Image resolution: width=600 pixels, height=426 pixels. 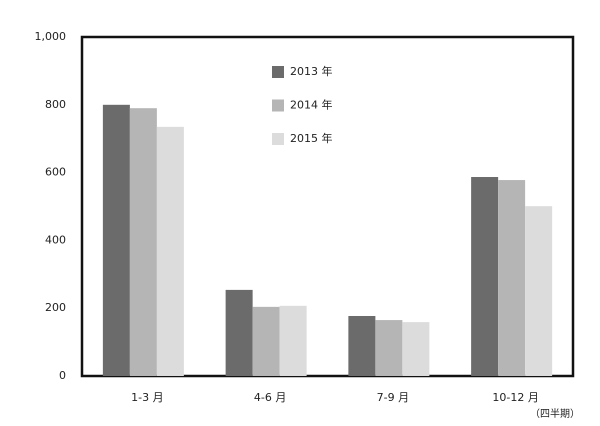 I want to click on y-tick-label: 400, so click(x=55, y=239).